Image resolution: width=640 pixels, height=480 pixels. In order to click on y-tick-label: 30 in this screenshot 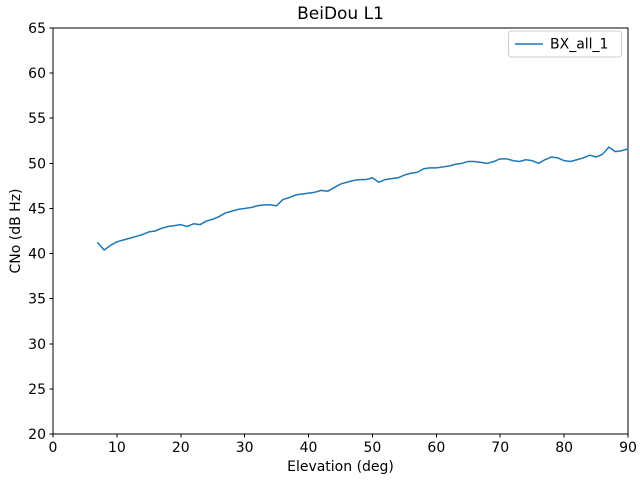, I will do `click(37, 345)`.